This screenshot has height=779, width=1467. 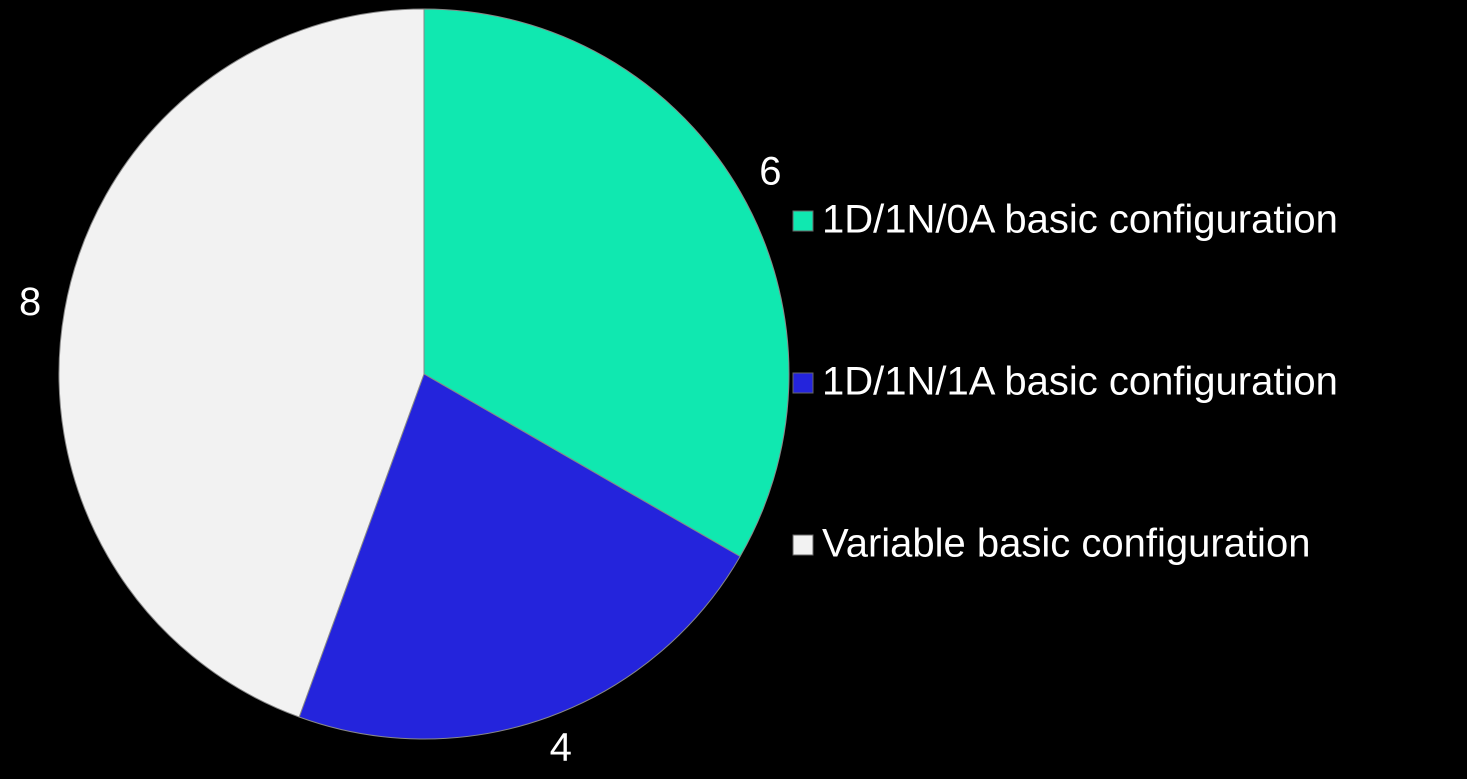 What do you see at coordinates (1080, 220) in the screenshot?
I see `legend-label: 1D/1N/0A basic configuration` at bounding box center [1080, 220].